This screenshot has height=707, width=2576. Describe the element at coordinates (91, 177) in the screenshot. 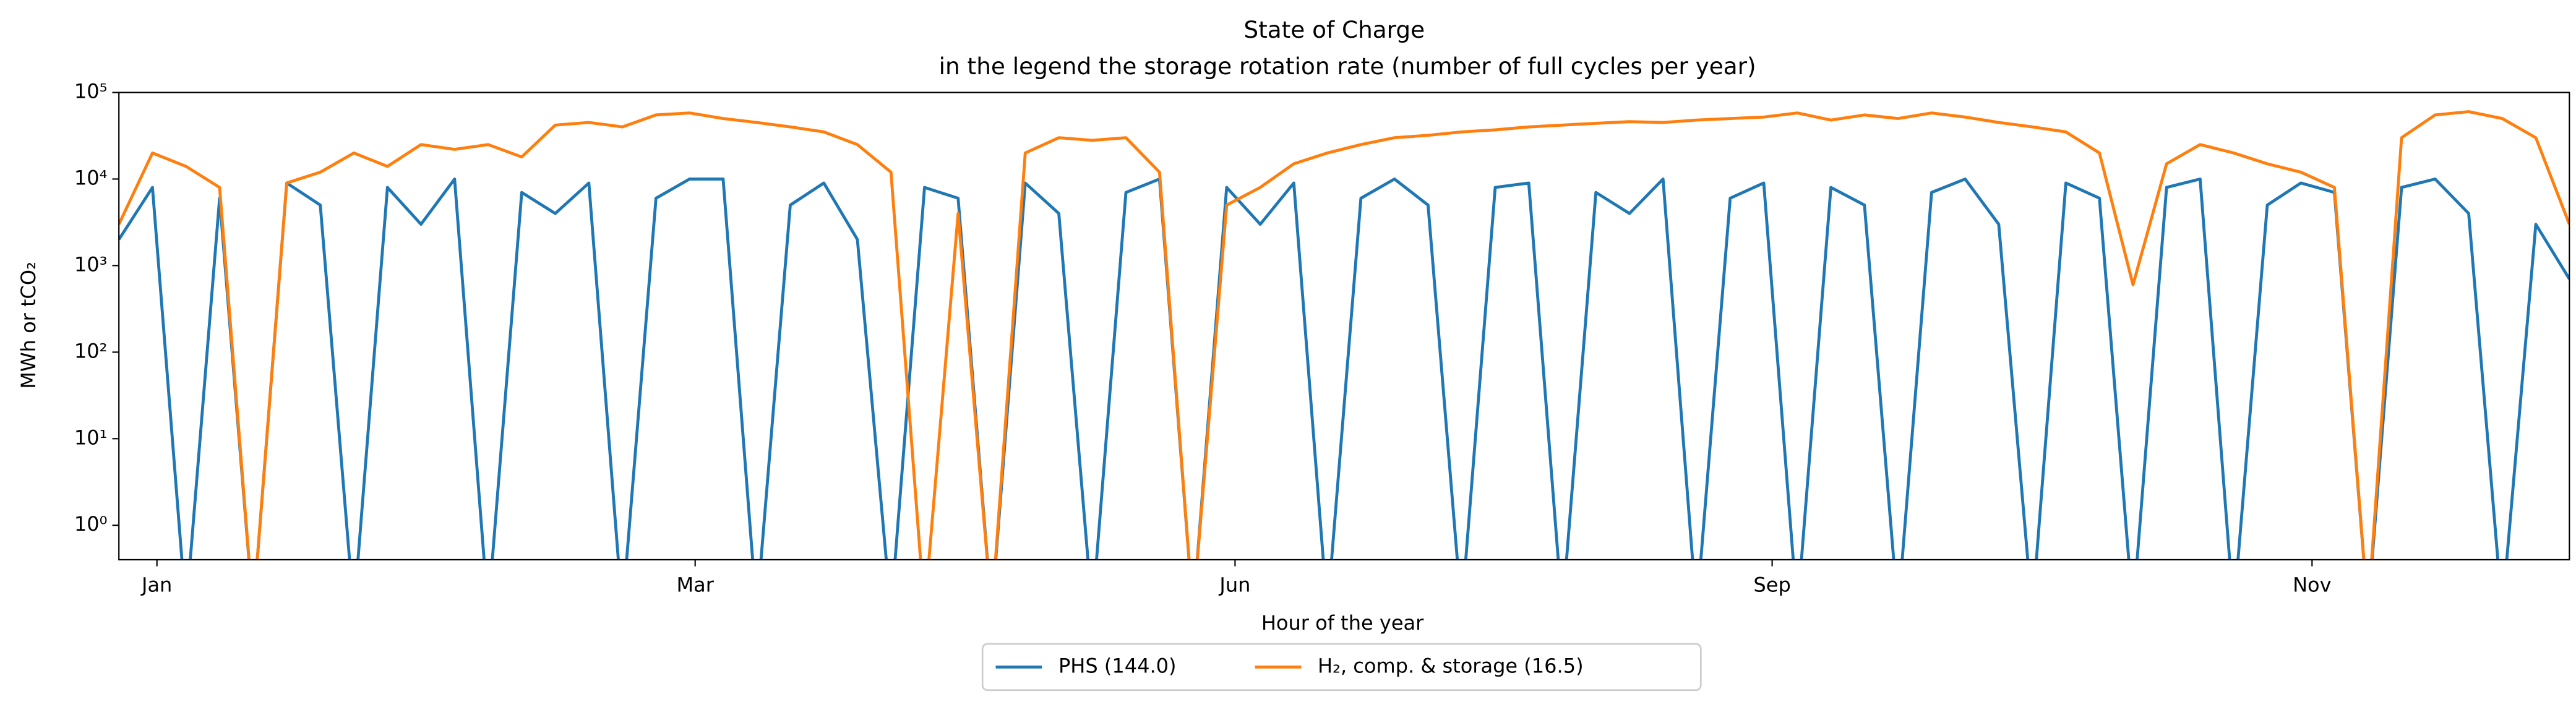

I see `y-tick-label: 10⁴` at that location.